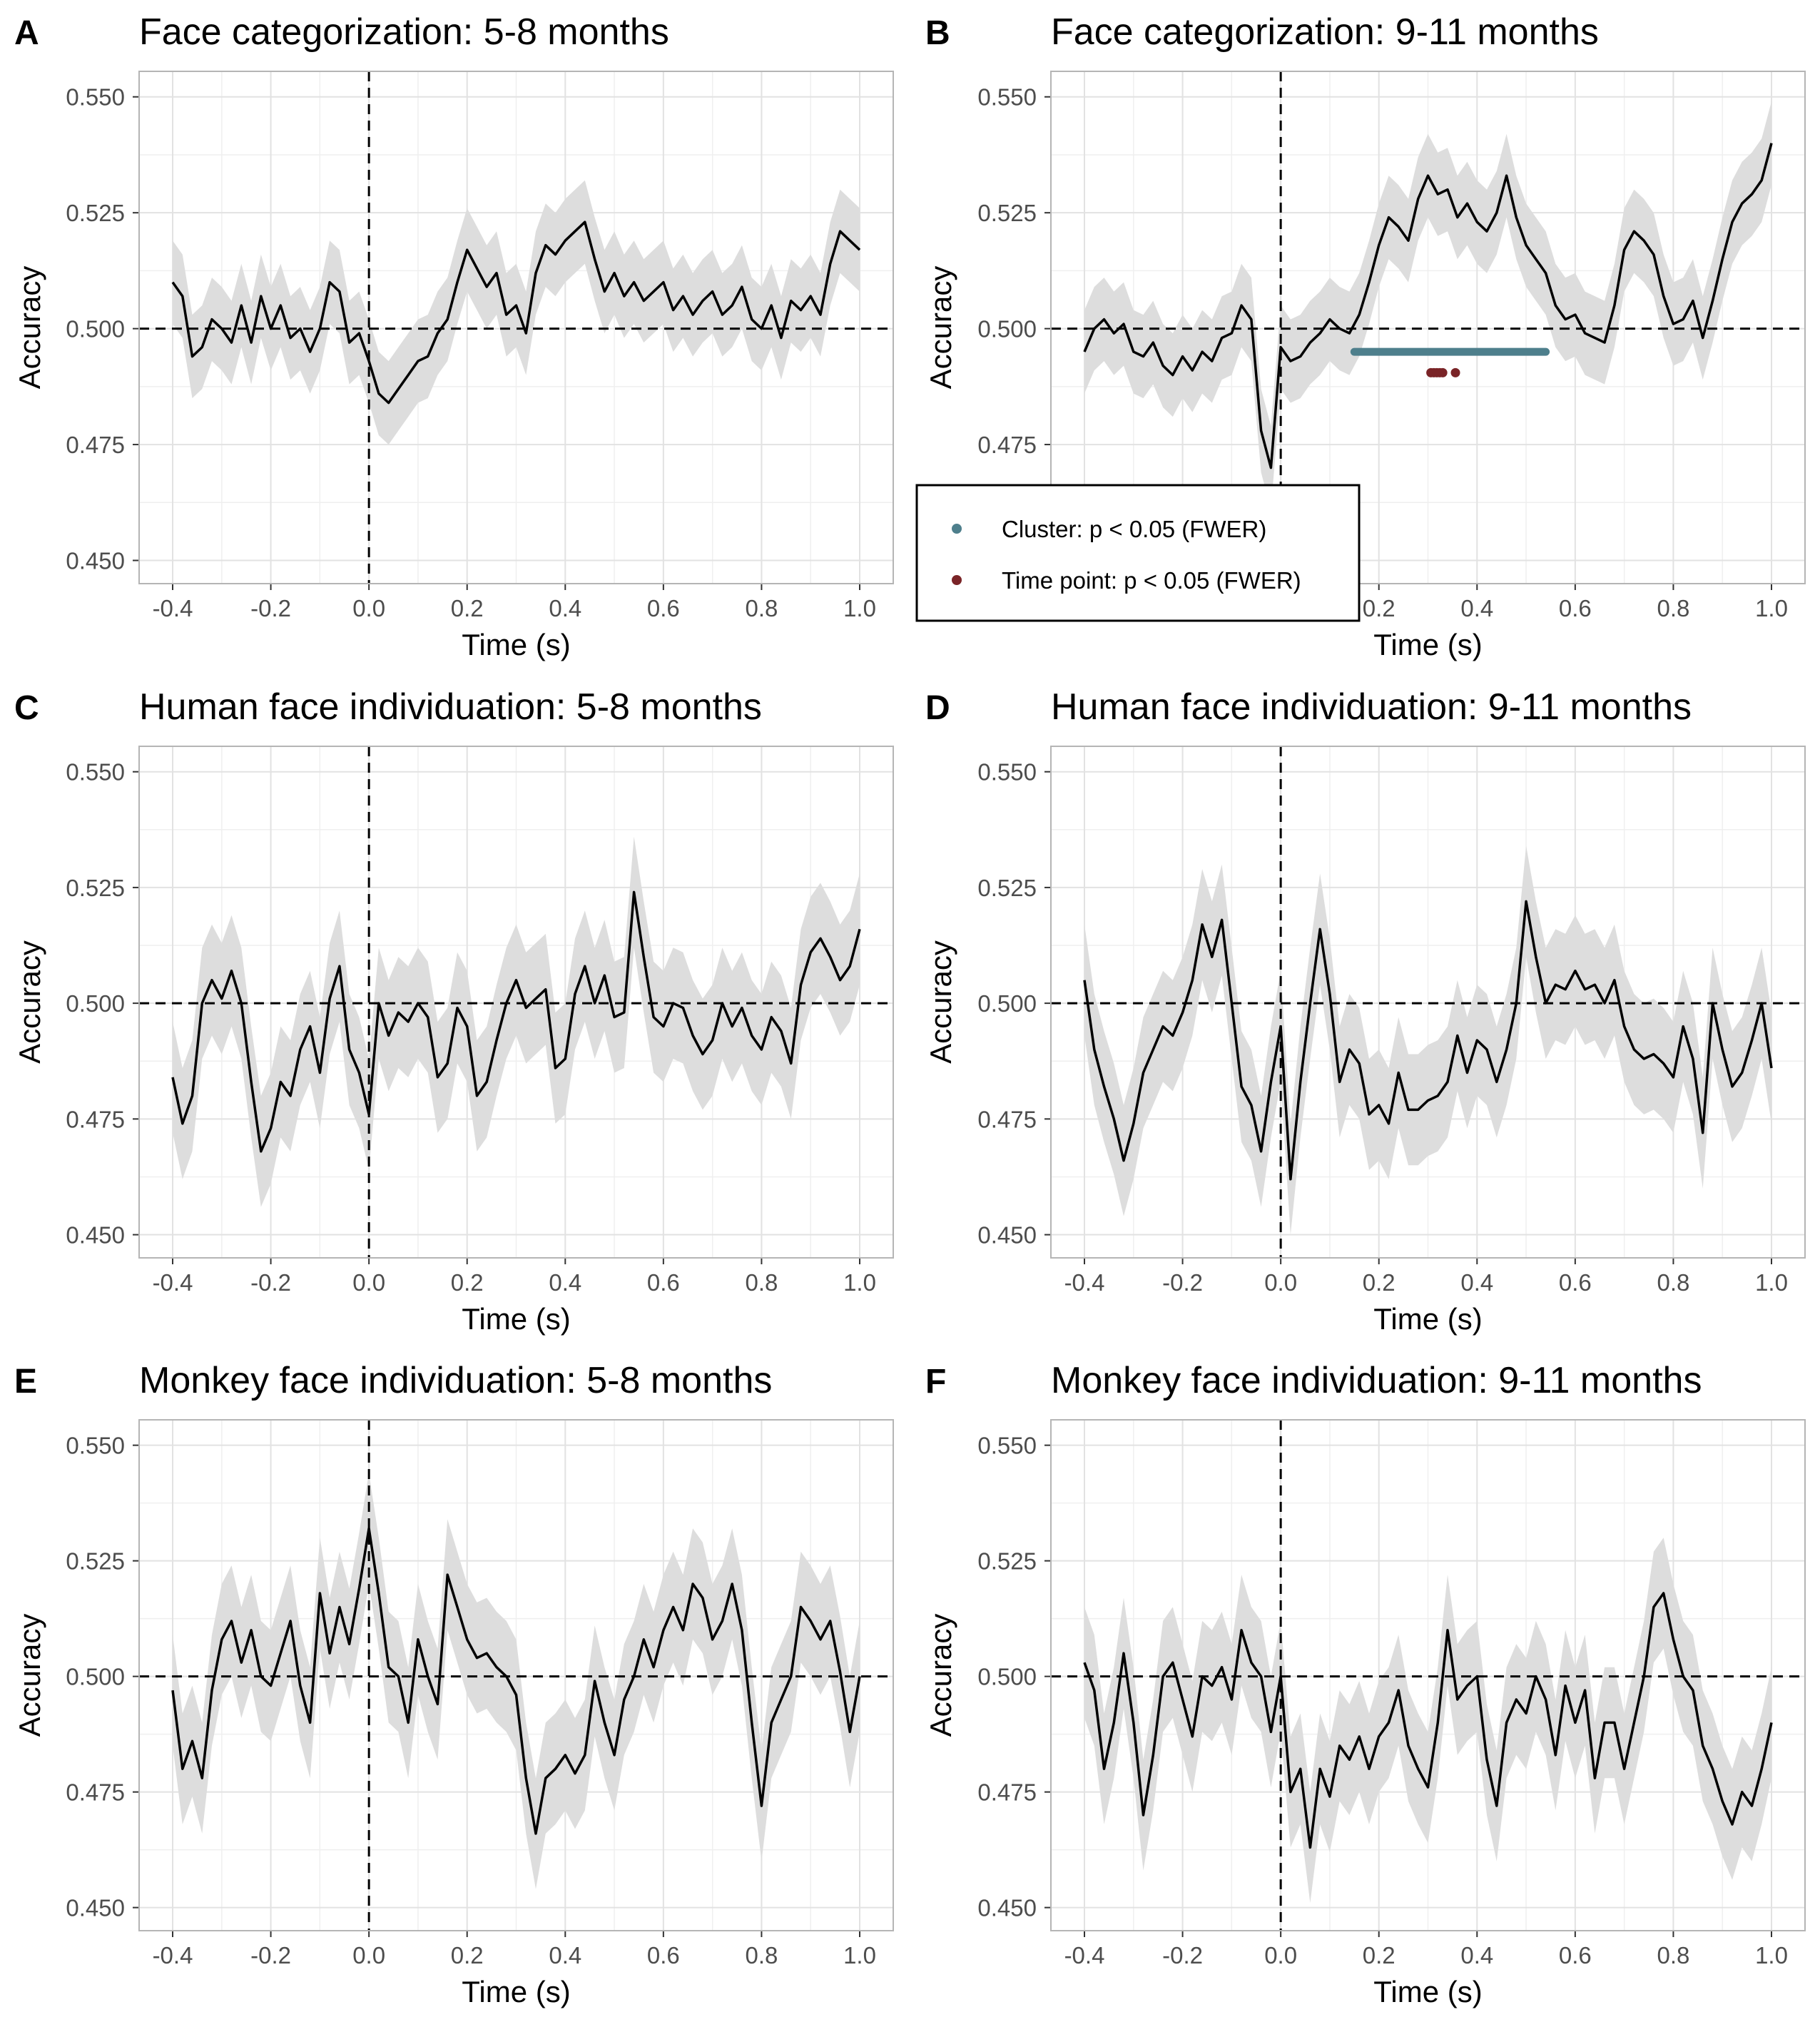  I want to click on panel-letter: A, so click(26, 33).